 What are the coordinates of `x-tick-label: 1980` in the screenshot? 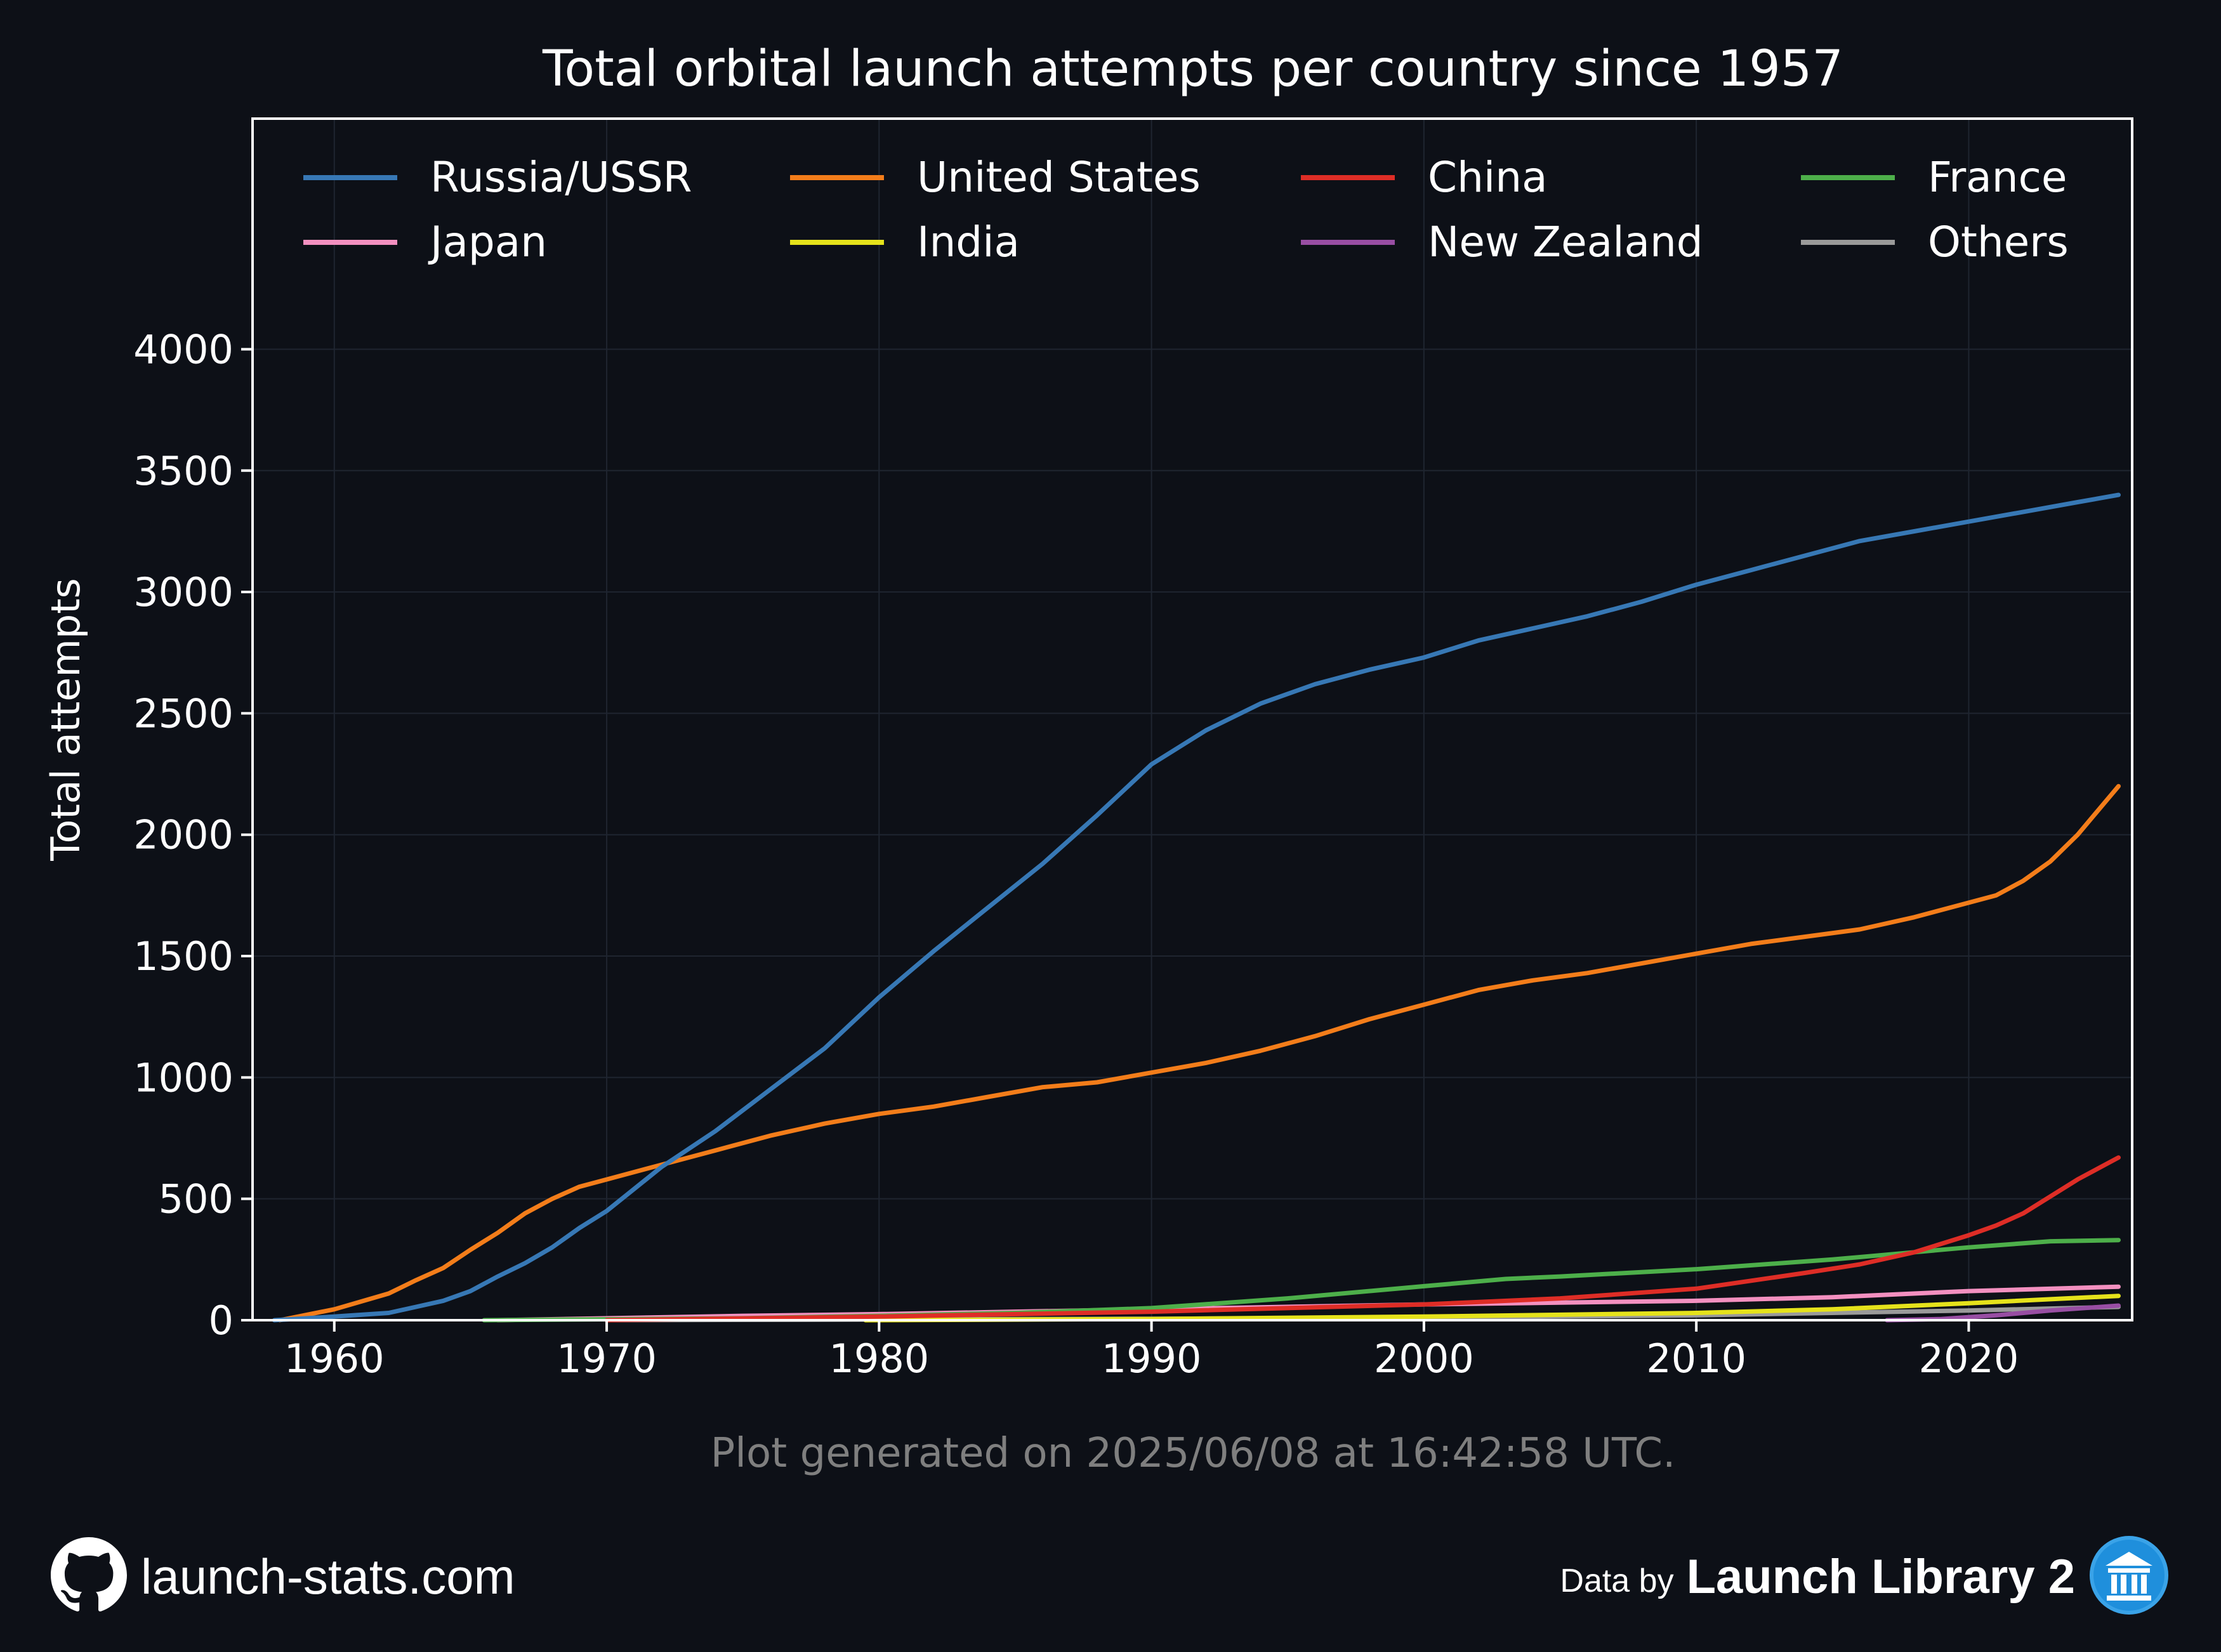 It's located at (879, 1358).